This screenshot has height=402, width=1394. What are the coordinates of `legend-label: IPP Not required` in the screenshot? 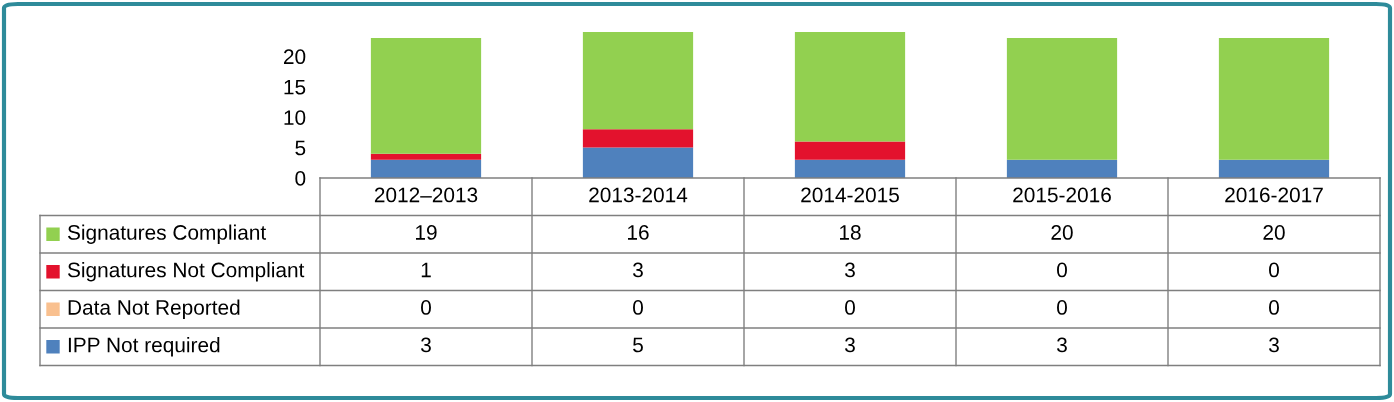 It's located at (144, 347).